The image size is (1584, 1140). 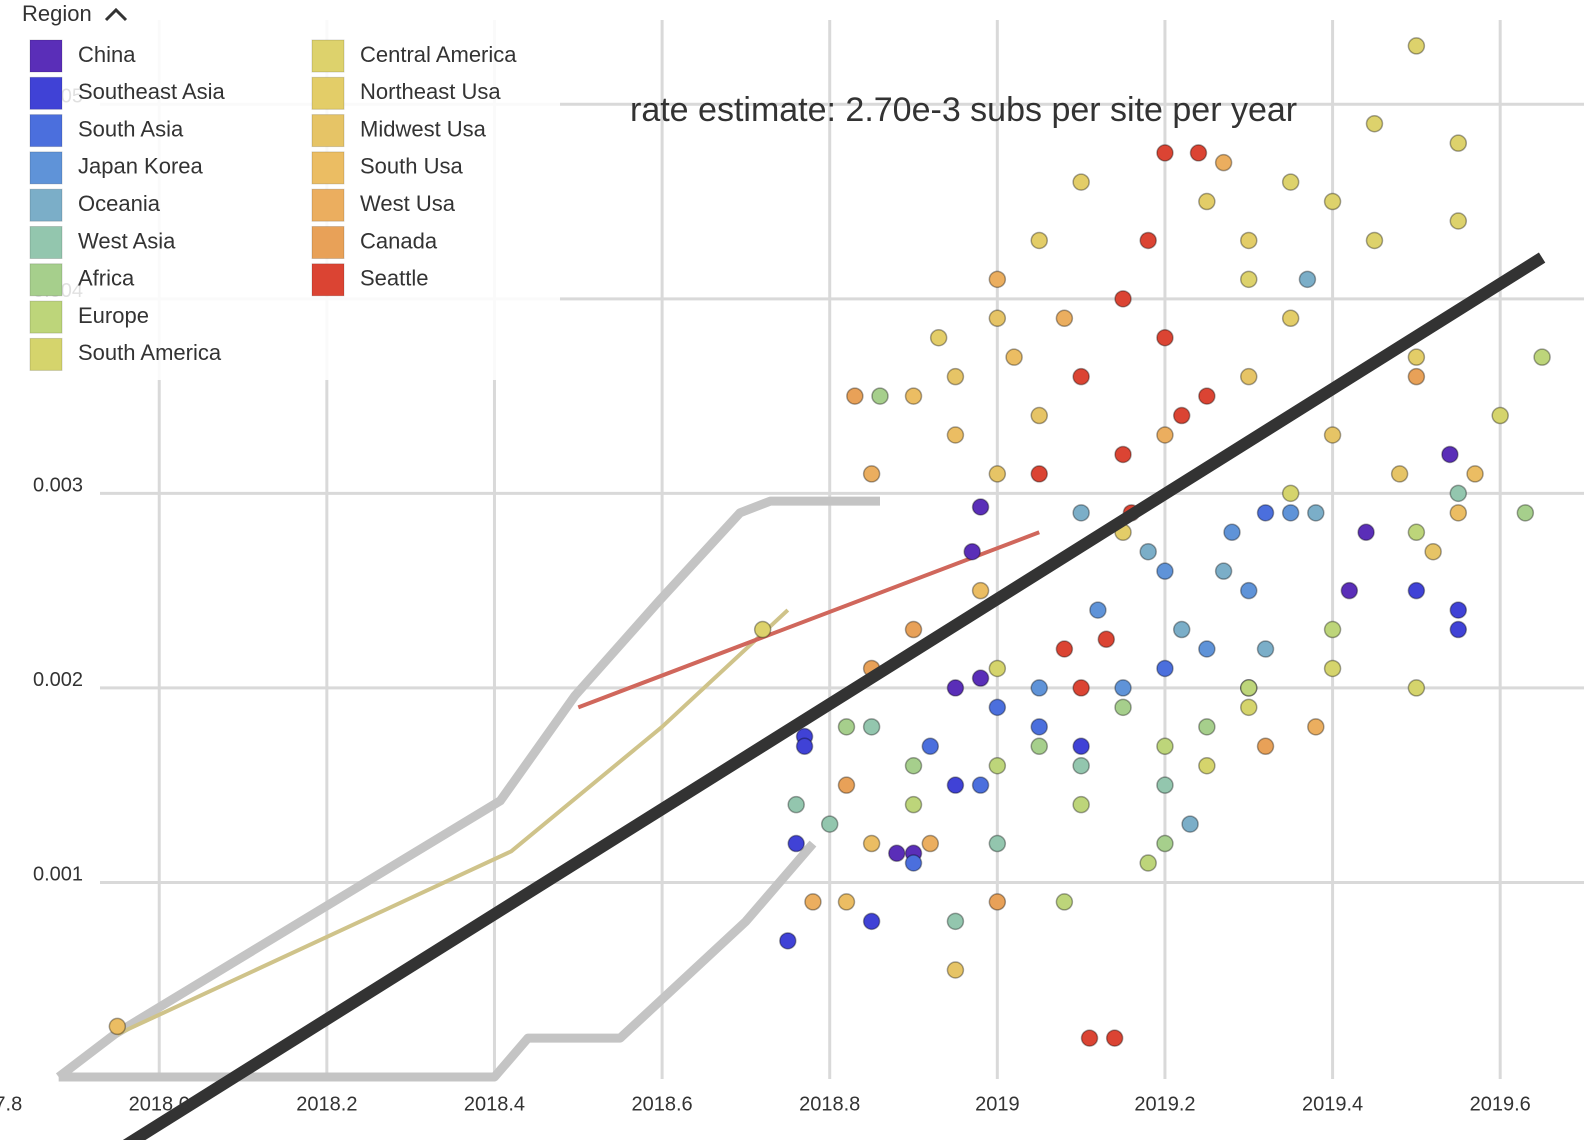 I want to click on legend-background, so click(x=280, y=190).